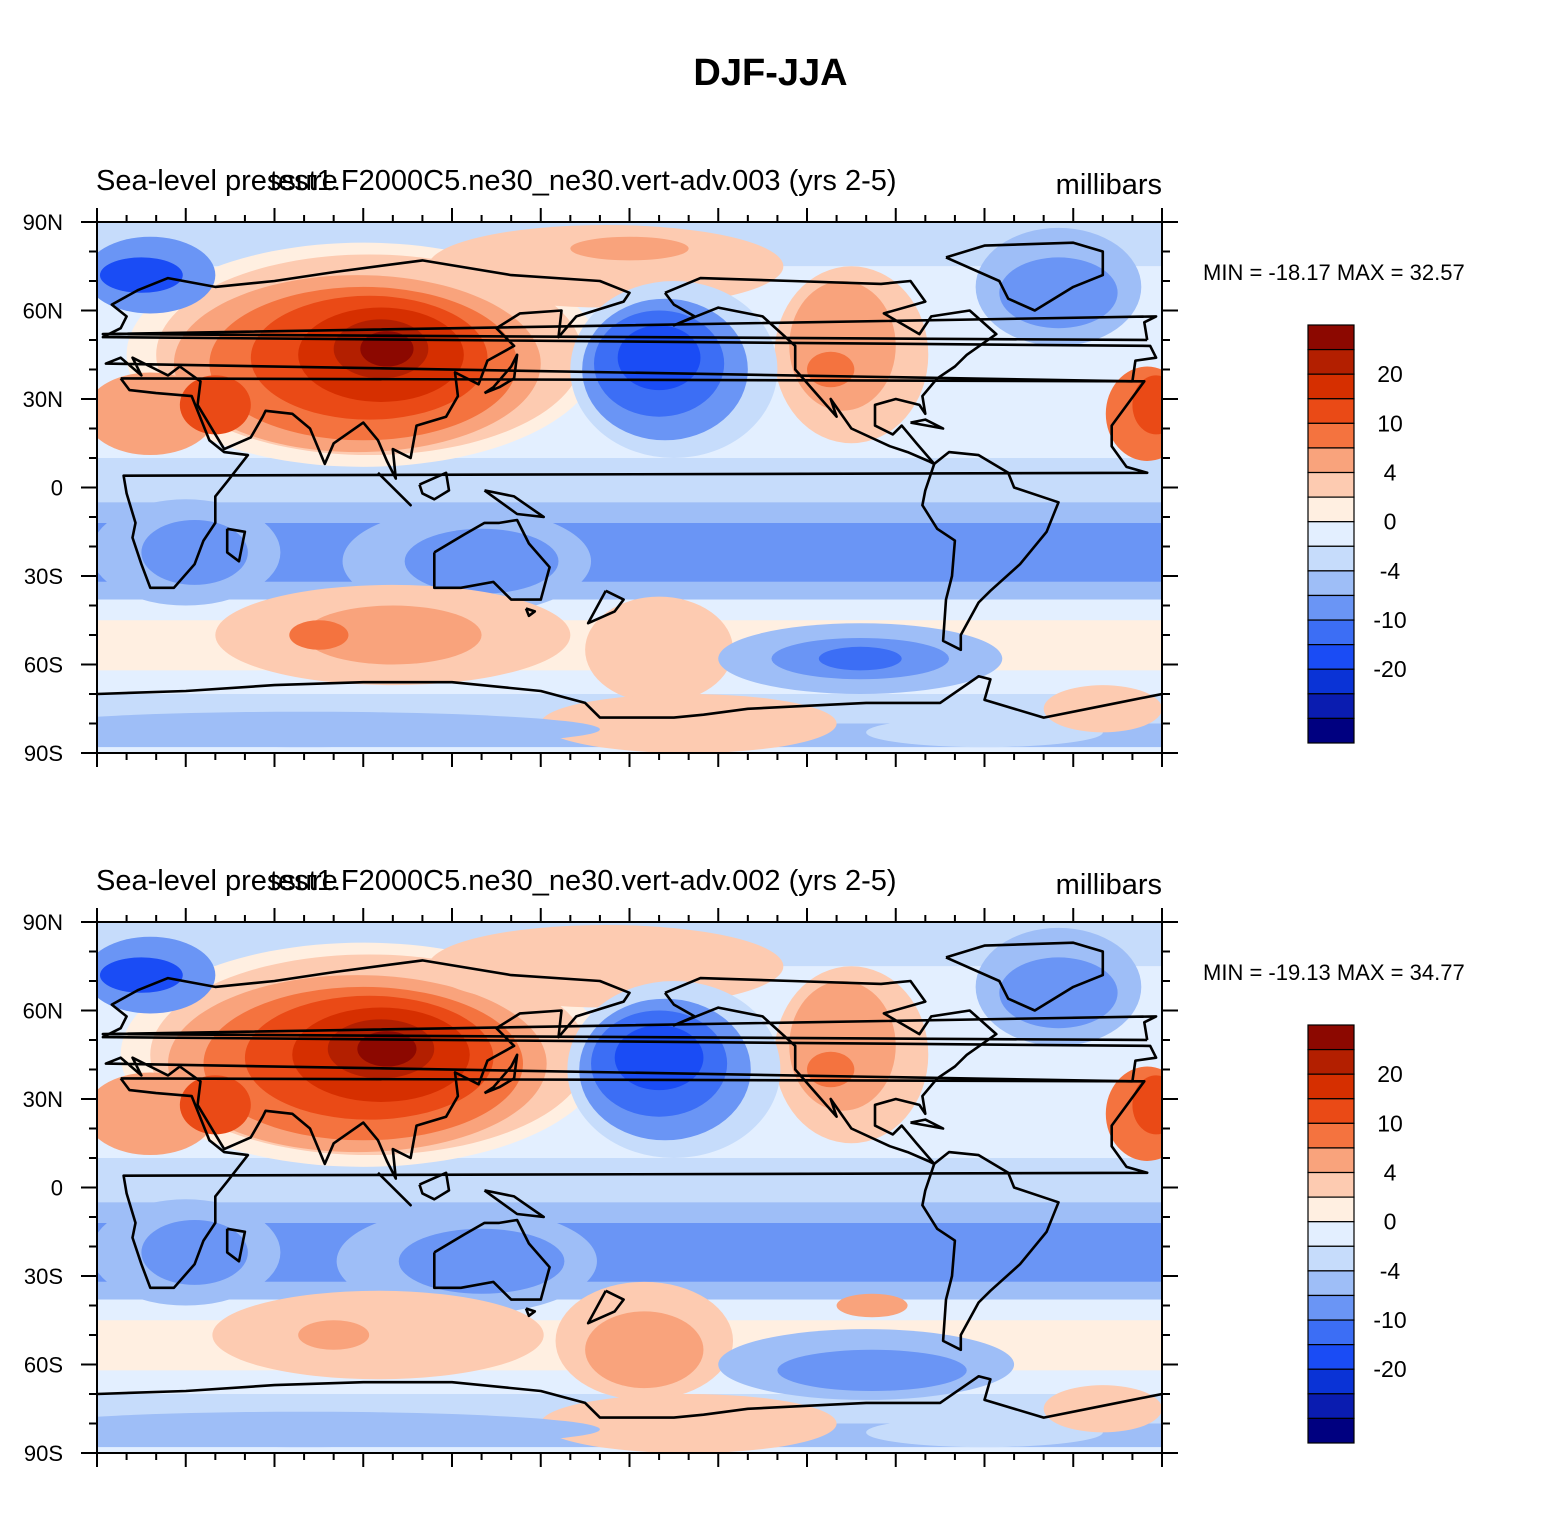  Describe the element at coordinates (770, 73) in the screenshot. I see `main-title: DJF-JJA` at that location.